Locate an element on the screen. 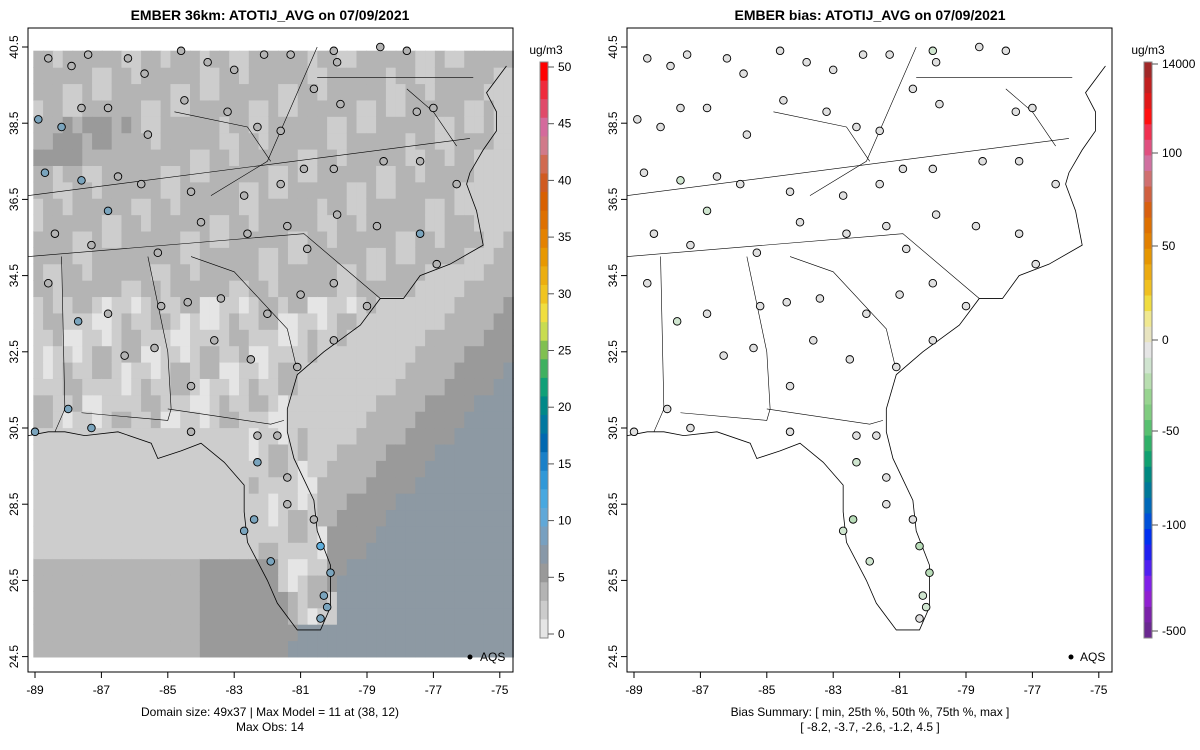 Image resolution: width=1200 pixels, height=750 pixels. y-tick-label: 40.5 is located at coordinates (613, 47).